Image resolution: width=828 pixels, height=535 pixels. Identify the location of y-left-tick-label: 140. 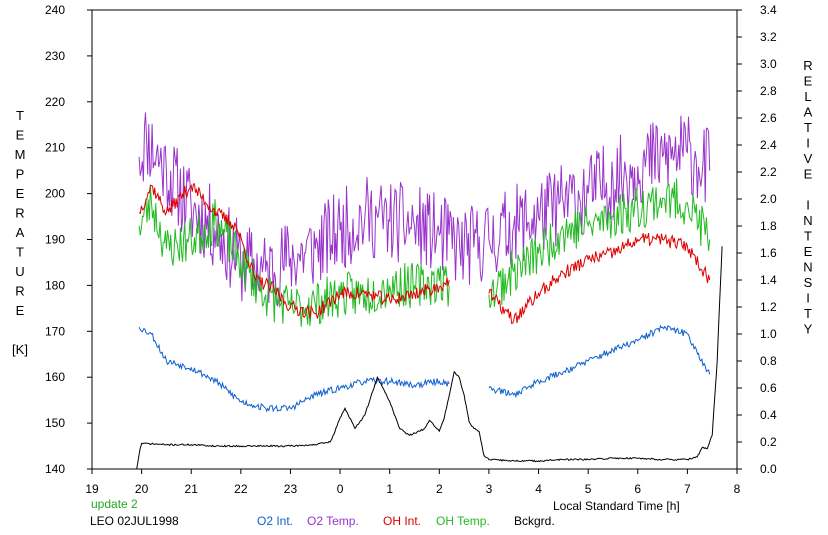
(55, 469).